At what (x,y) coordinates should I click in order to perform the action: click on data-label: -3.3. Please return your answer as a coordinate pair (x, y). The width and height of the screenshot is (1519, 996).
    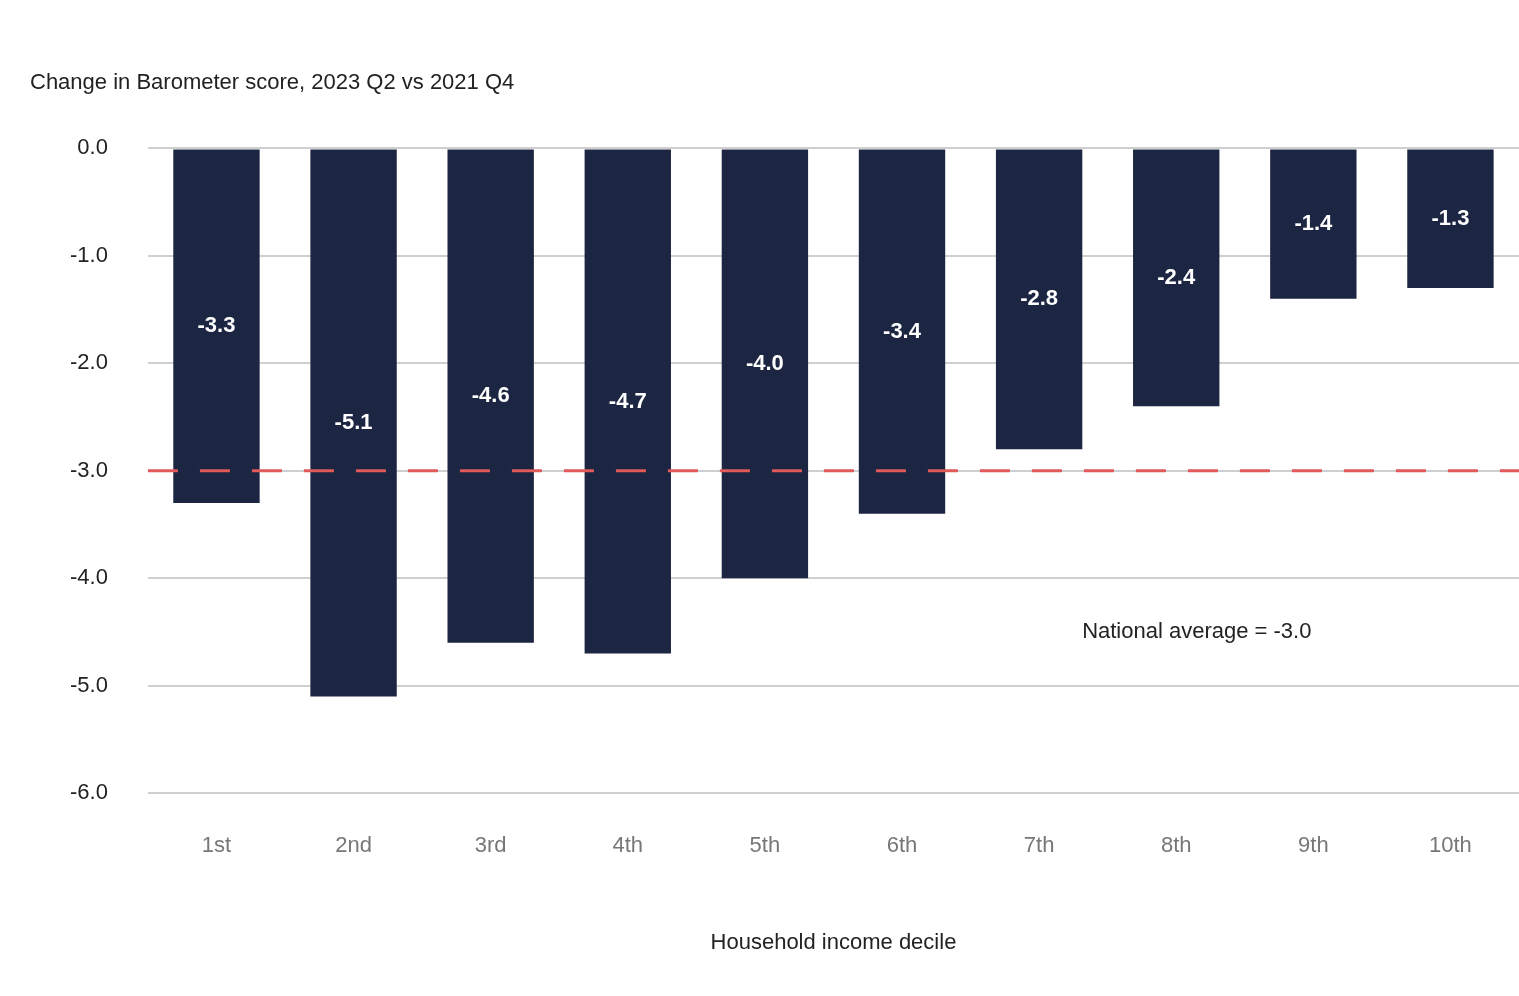
    Looking at the image, I should click on (216, 325).